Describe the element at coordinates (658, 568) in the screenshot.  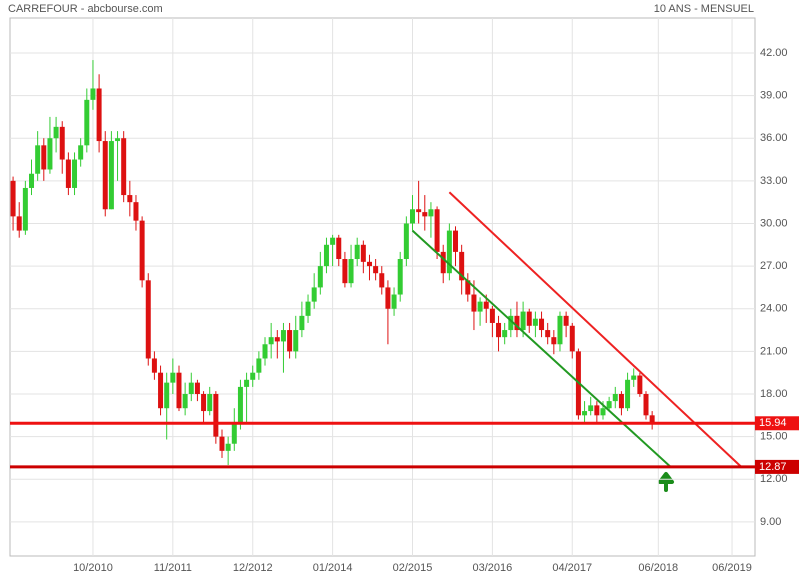
I see `x-tick-label: 06/2018` at that location.